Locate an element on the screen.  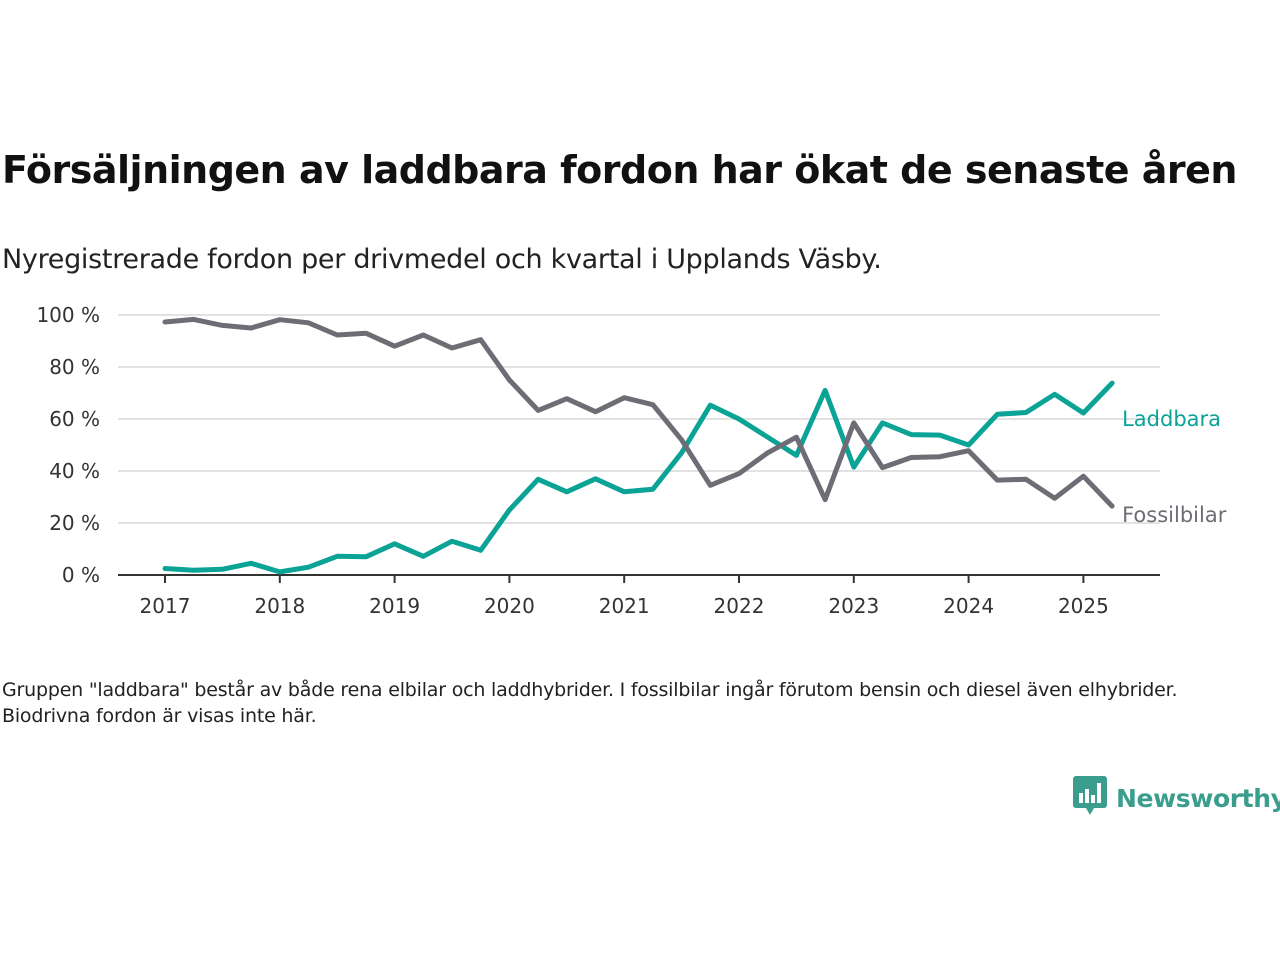
y-tick-label: 80 % is located at coordinates (74, 367).